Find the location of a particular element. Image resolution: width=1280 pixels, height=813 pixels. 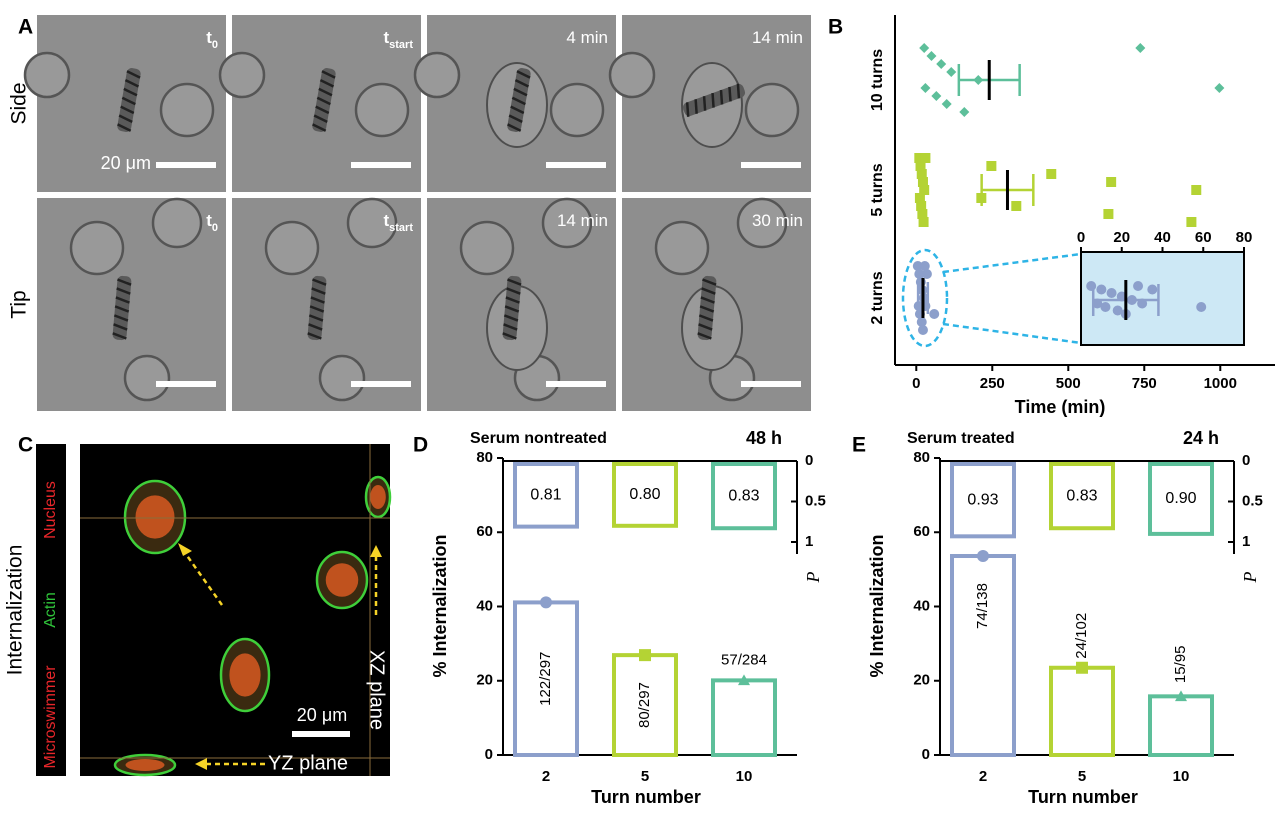

count-label: 122/297 is located at coordinates (545, 679).